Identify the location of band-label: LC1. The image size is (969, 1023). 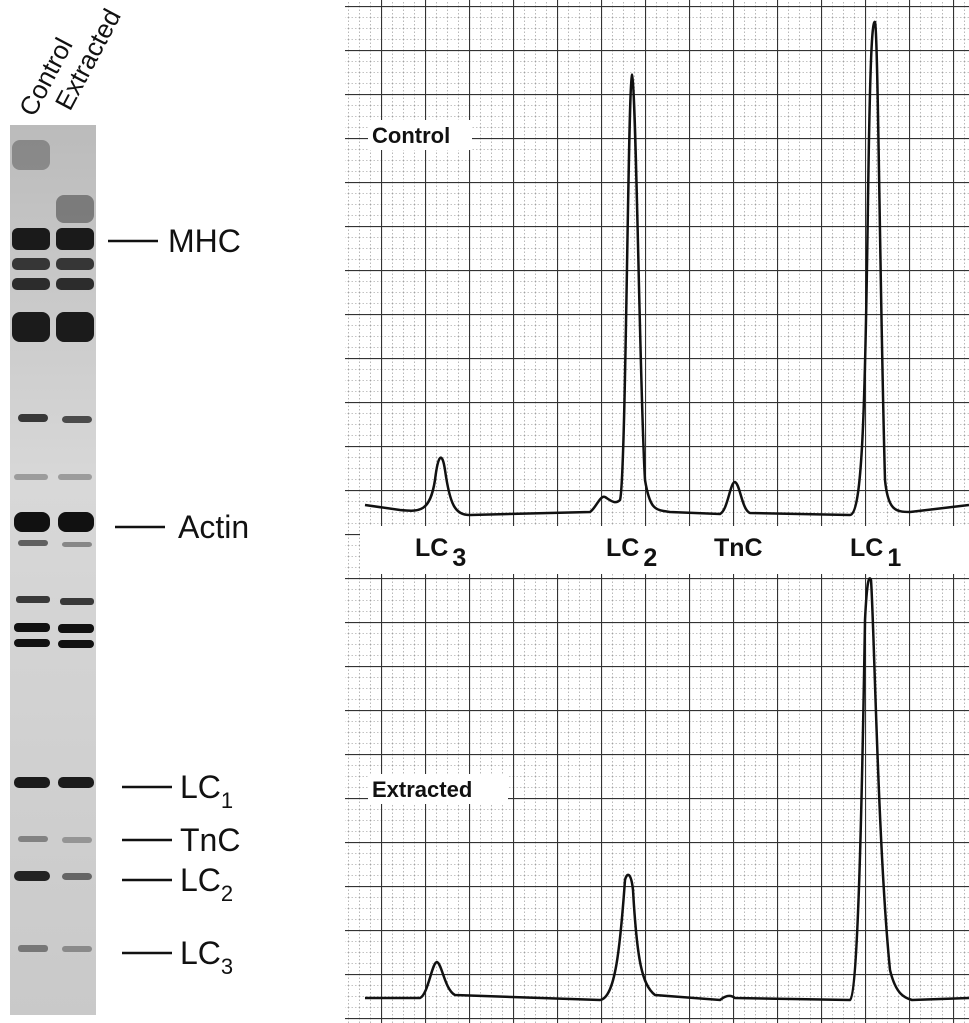
(206, 791).